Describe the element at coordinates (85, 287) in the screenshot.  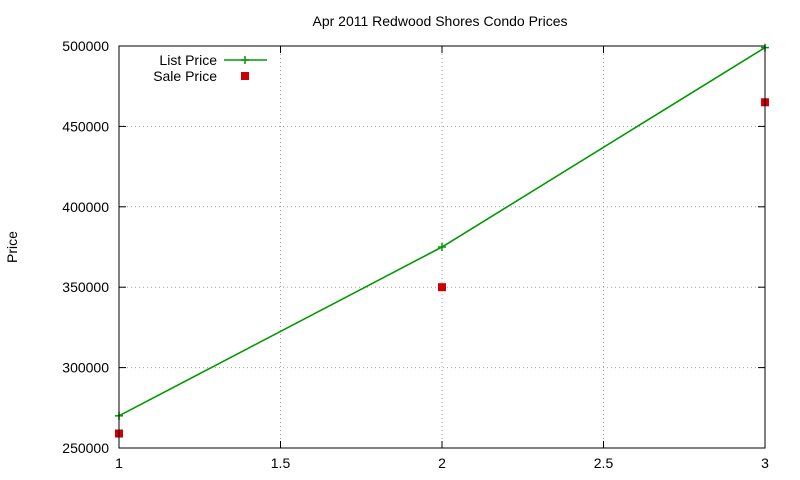
I see `y-tick-label: 350000` at that location.